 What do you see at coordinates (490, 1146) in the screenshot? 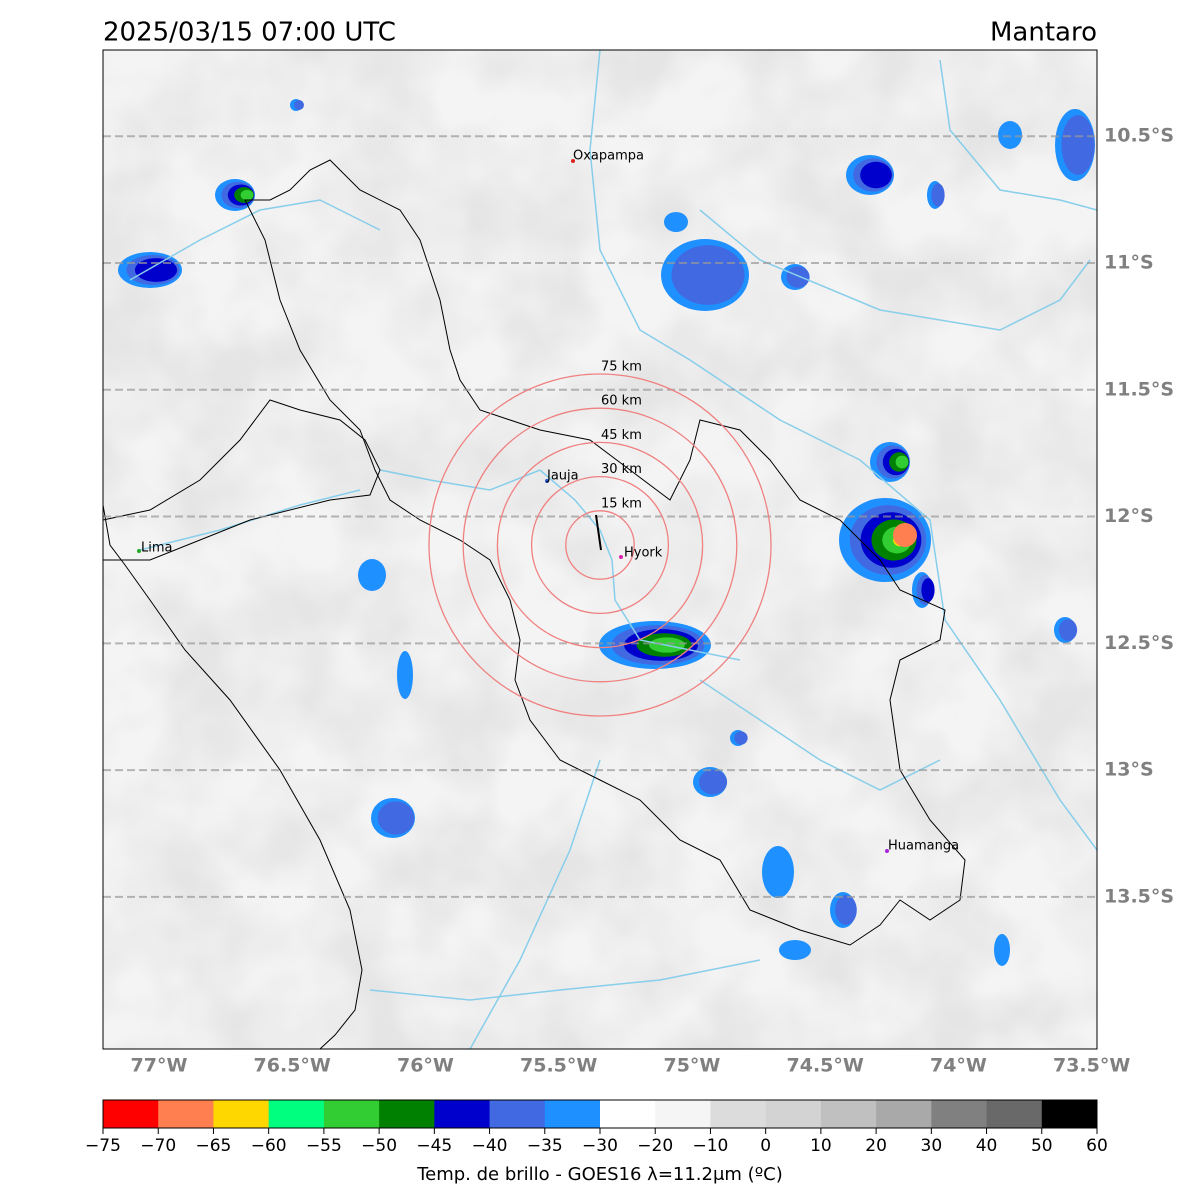
I see `colorbar-tick-label: −40` at bounding box center [490, 1146].